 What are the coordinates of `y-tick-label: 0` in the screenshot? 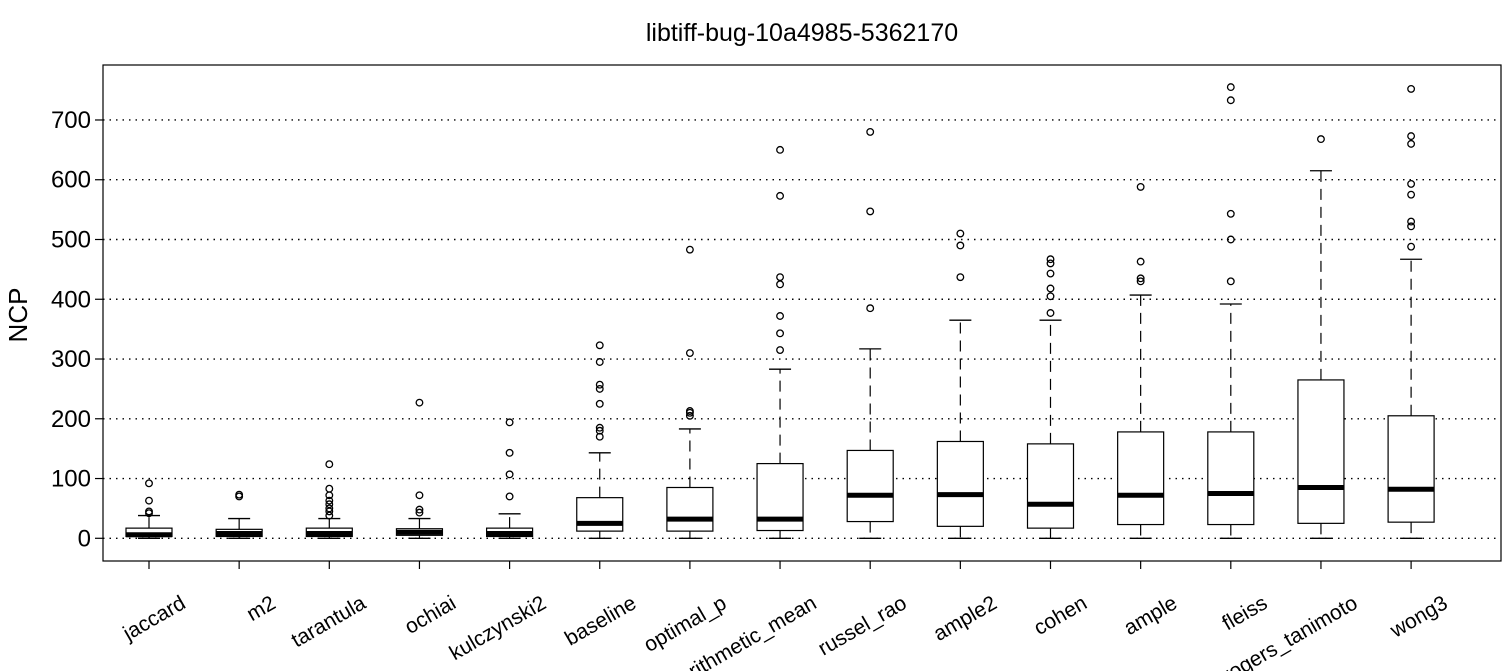 It's located at (84, 538).